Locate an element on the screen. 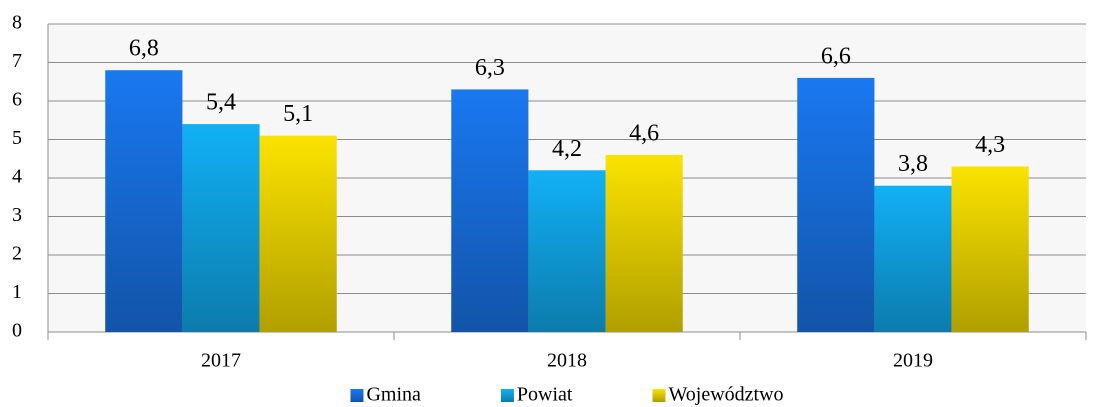 Image resolution: width=1102 pixels, height=407 pixels. x-tick-label: 2018 is located at coordinates (567, 361).